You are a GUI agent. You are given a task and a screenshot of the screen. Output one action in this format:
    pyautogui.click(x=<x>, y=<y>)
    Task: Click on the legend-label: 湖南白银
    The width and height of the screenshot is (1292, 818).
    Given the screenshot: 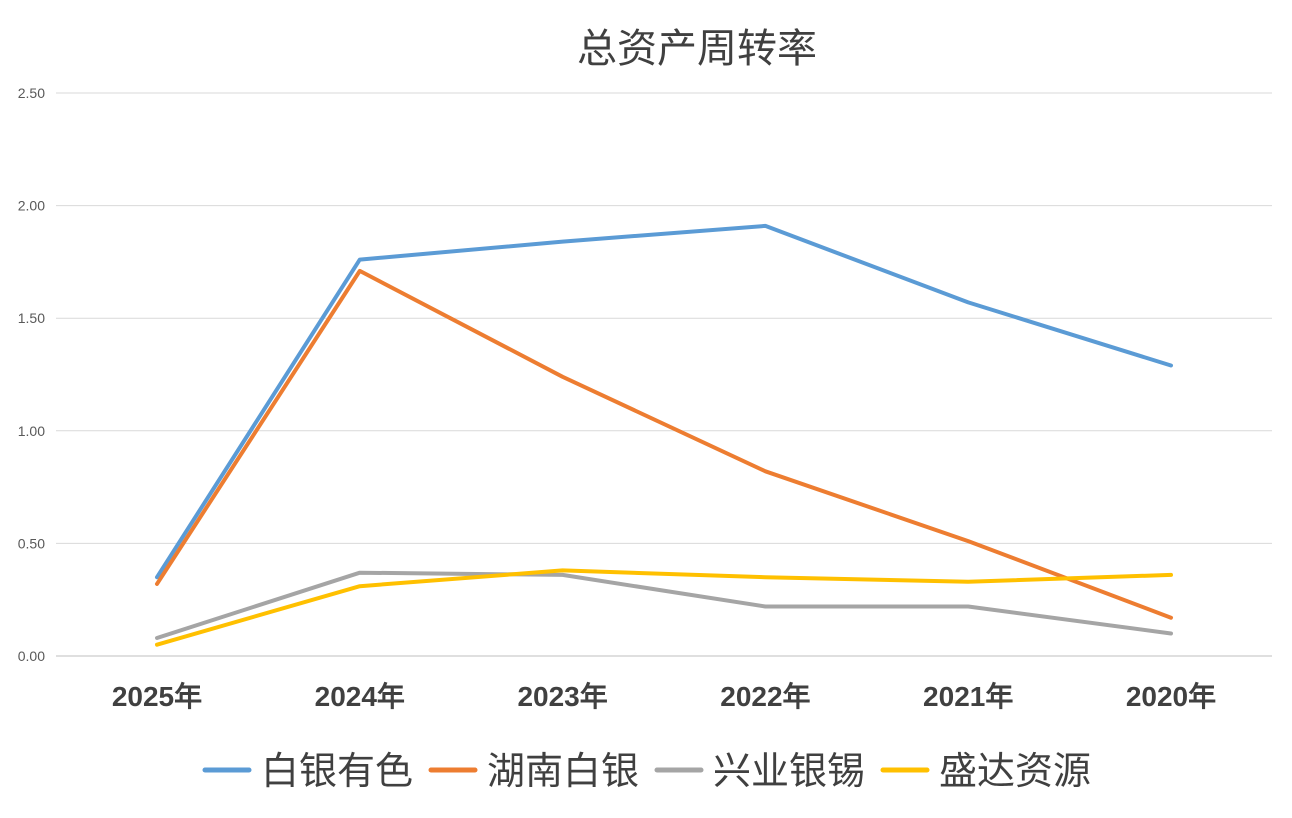 What is the action you would take?
    pyautogui.click(x=563, y=771)
    